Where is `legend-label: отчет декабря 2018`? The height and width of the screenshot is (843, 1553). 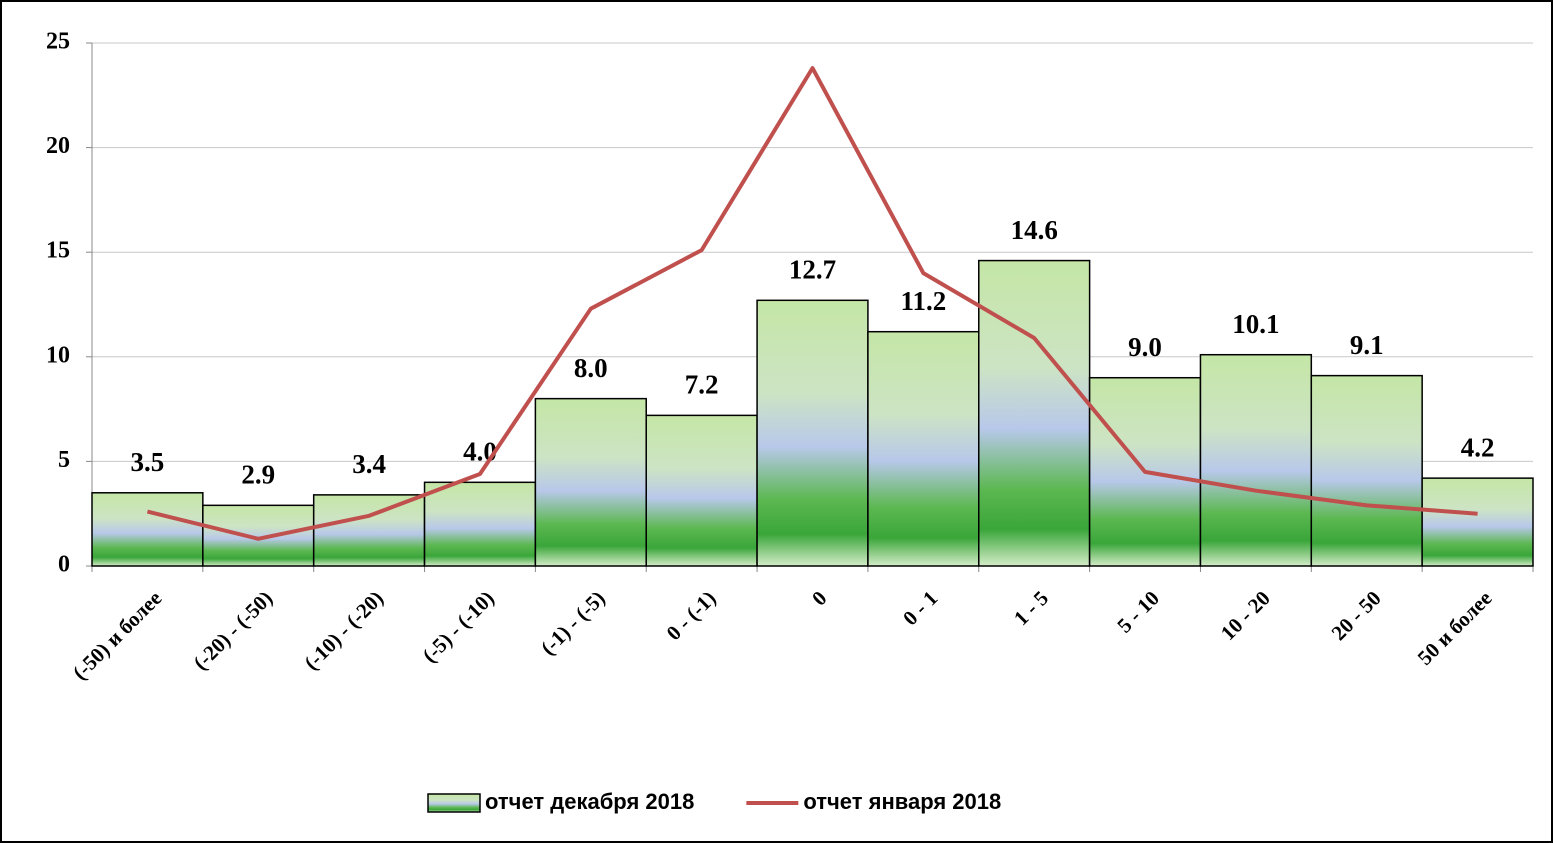
legend-label: отчет декабря 2018 is located at coordinates (589, 801).